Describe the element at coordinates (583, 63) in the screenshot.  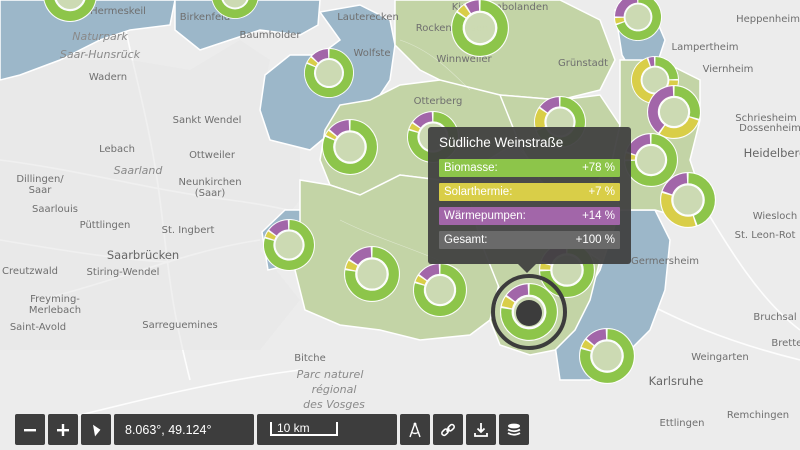
I see `place-label: Grünstadt` at that location.